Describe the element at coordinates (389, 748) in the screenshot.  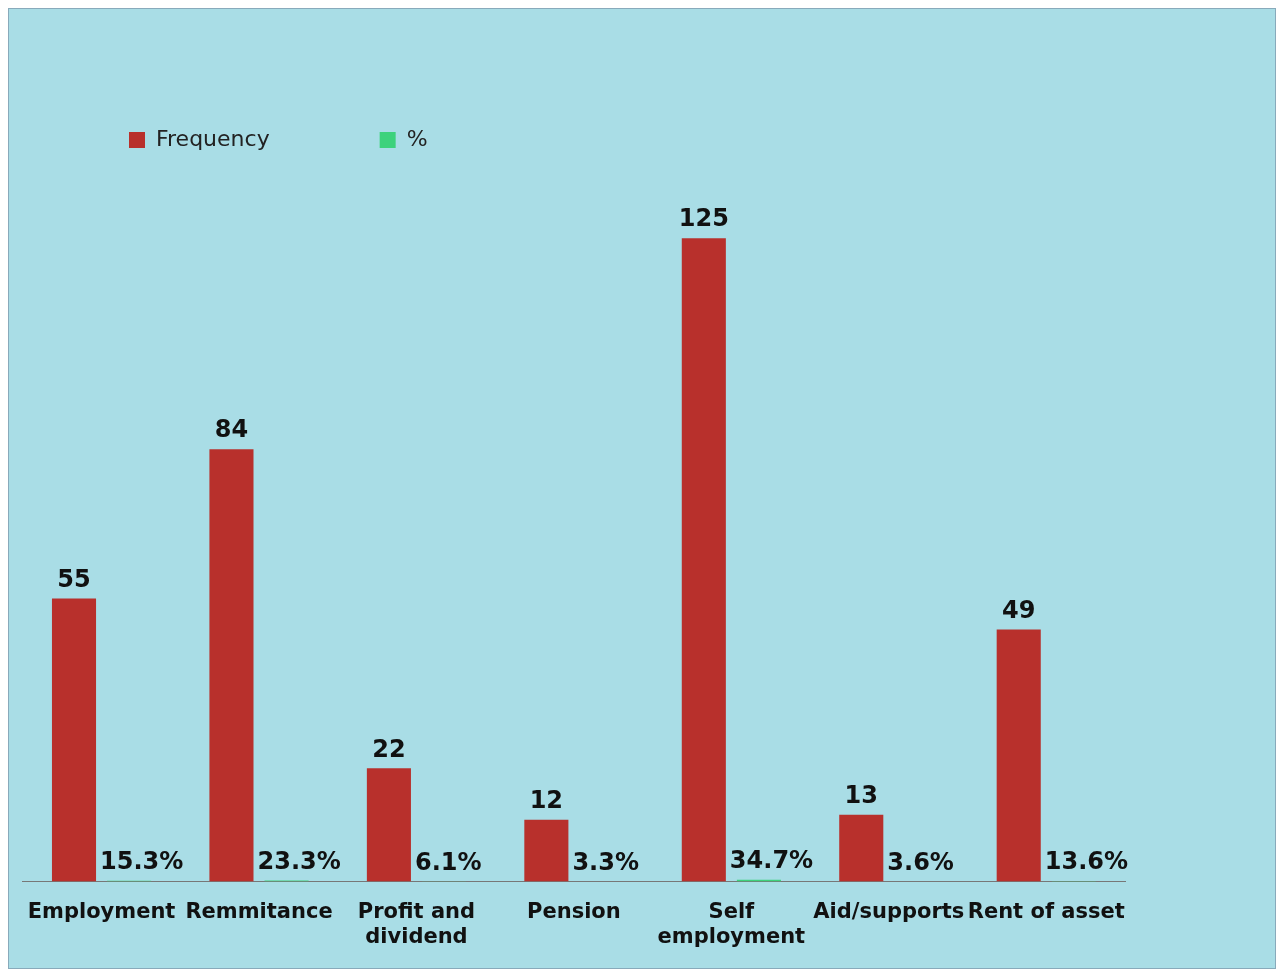
I see `data-label: 22` at that location.